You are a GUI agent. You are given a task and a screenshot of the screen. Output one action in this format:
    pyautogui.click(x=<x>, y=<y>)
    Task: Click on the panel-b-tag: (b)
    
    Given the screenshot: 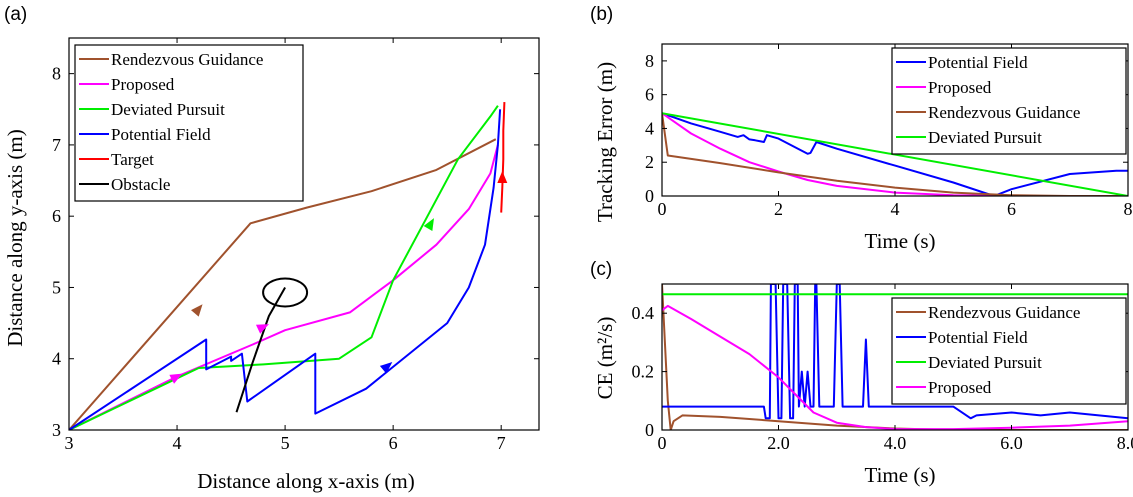 What is the action you would take?
    pyautogui.click(x=601, y=14)
    